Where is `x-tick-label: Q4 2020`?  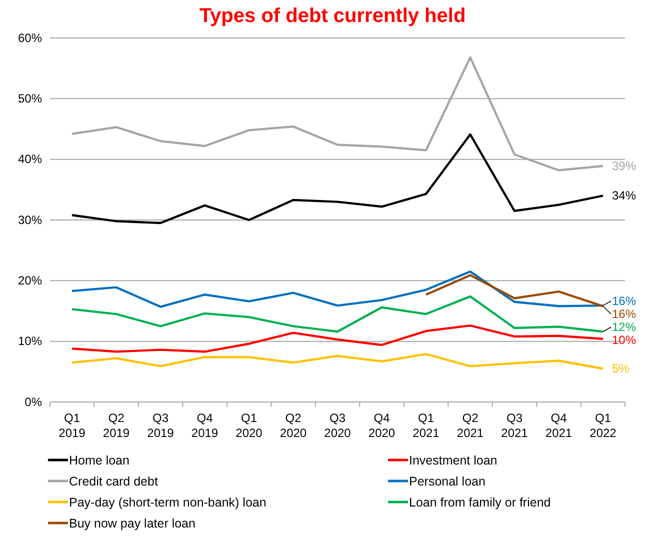
x-tick-label: Q4 2020 is located at coordinates (382, 425).